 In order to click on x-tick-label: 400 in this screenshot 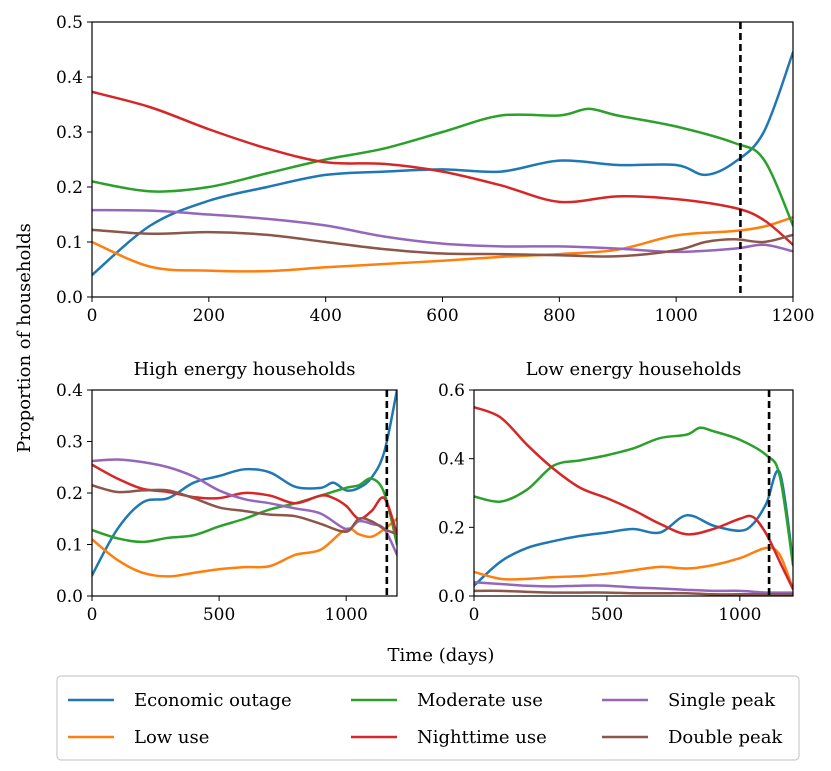, I will do `click(325, 316)`.